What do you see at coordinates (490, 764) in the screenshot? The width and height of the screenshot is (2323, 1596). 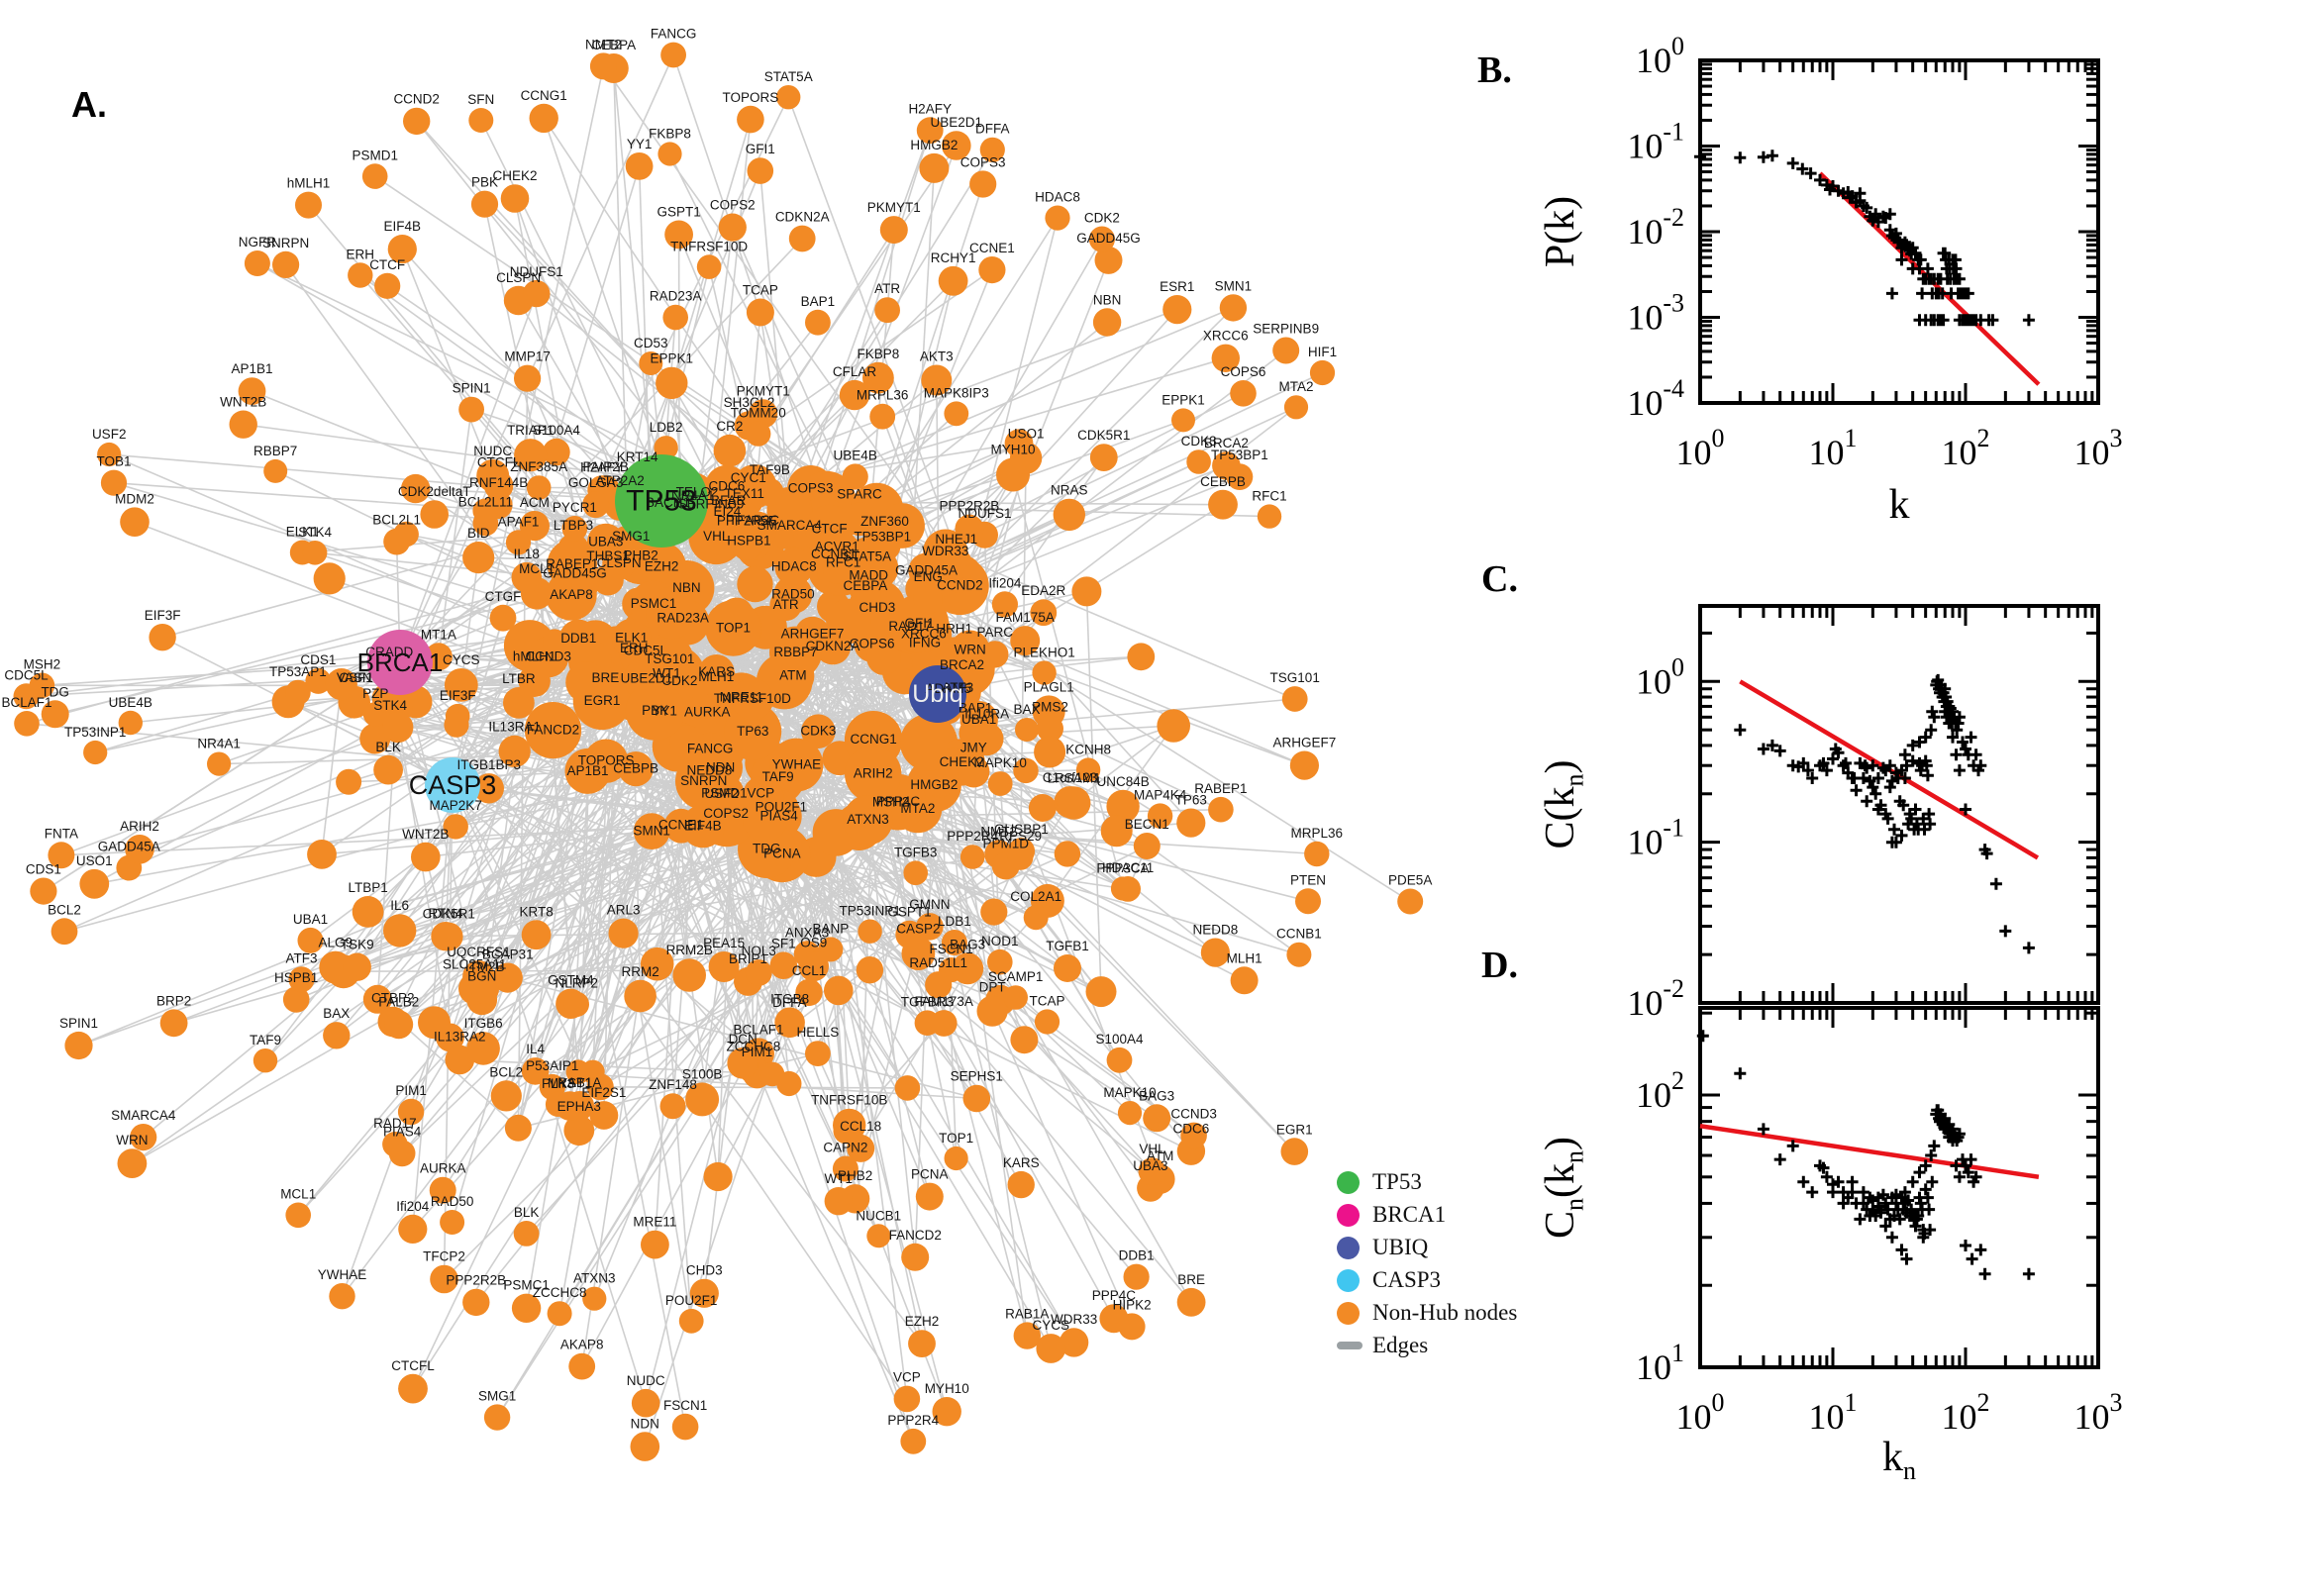 I see `svg-text: ITGB1BP3` at bounding box center [490, 764].